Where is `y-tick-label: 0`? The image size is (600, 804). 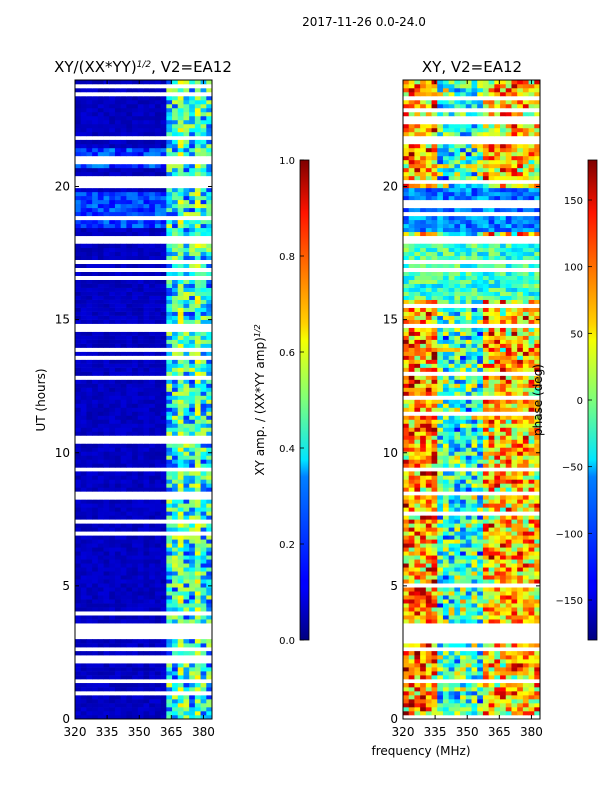
y-tick-label: 0 is located at coordinates (66, 719).